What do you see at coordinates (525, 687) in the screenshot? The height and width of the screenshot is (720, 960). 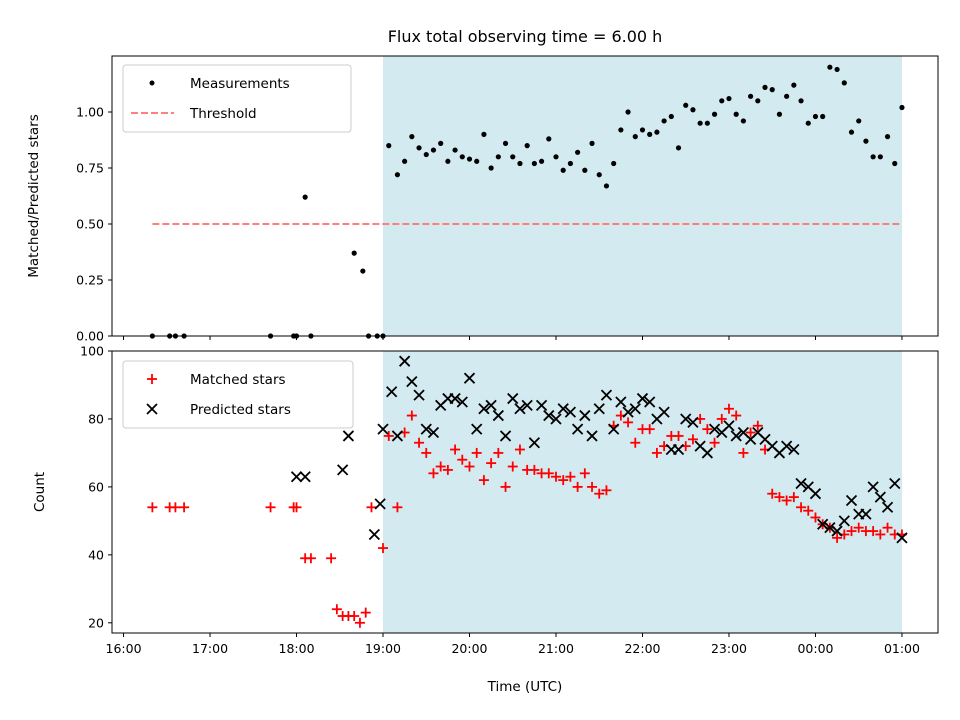 I see `x-axis-label: Time (UTC)` at bounding box center [525, 687].